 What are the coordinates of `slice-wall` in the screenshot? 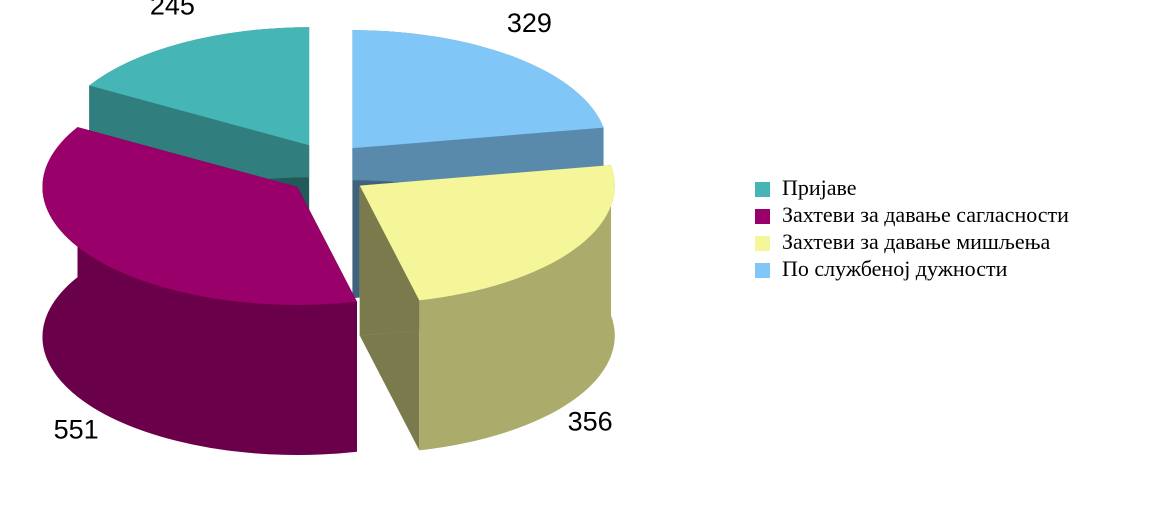 It's located at (517, 308).